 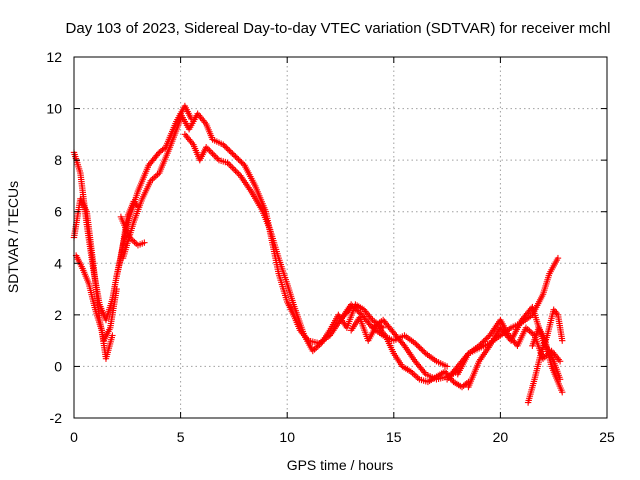 I want to click on y-tick-label: 10, so click(x=54, y=109).